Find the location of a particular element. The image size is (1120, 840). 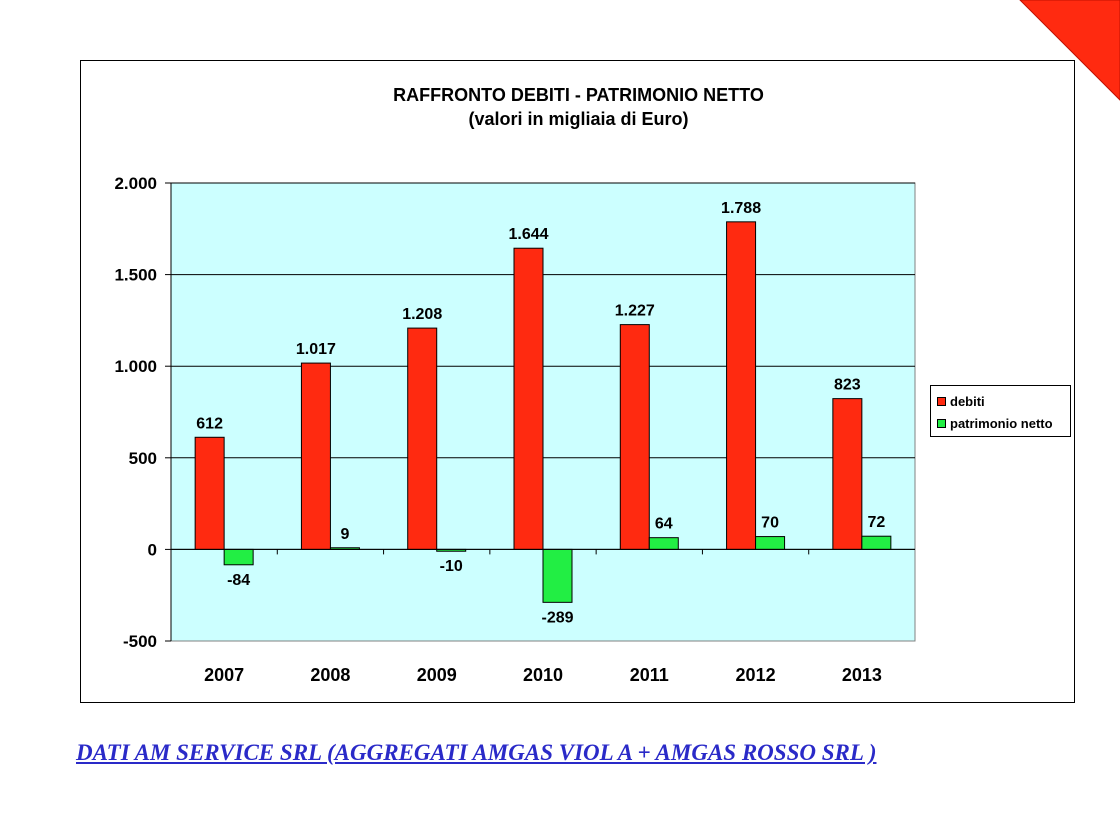

data-label-patrimonio-netto-2009: -10 is located at coordinates (451, 566).